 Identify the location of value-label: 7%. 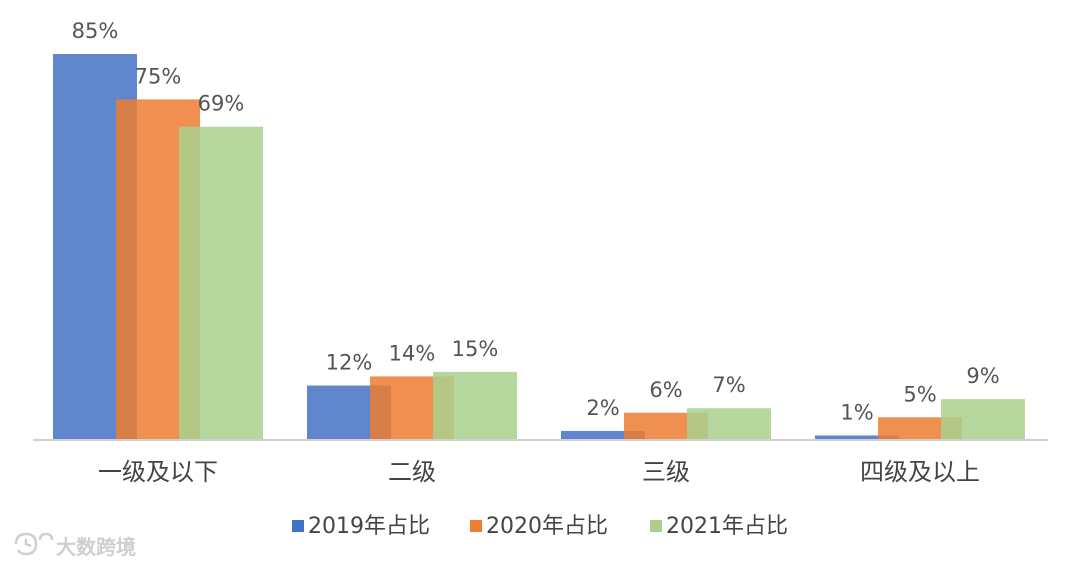
(728, 385).